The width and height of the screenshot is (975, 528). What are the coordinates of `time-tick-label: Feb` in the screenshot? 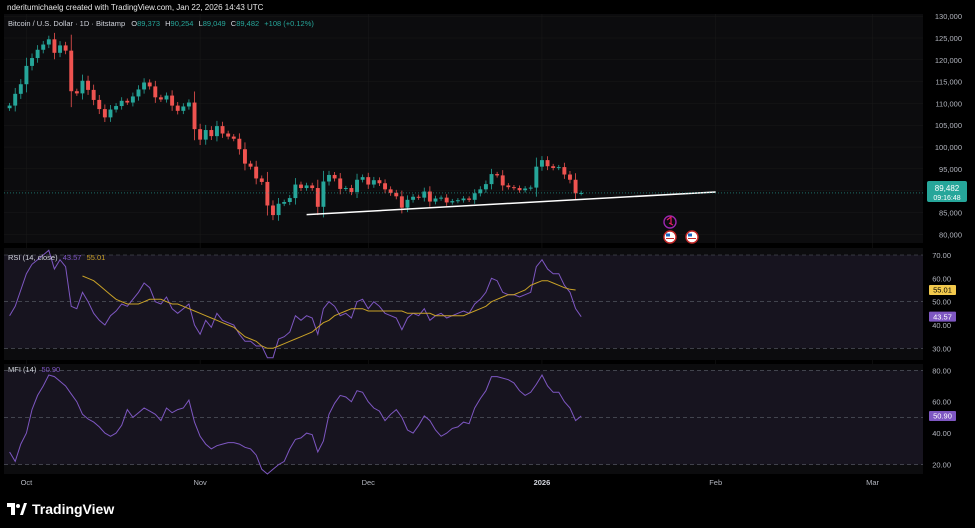 It's located at (715, 482).